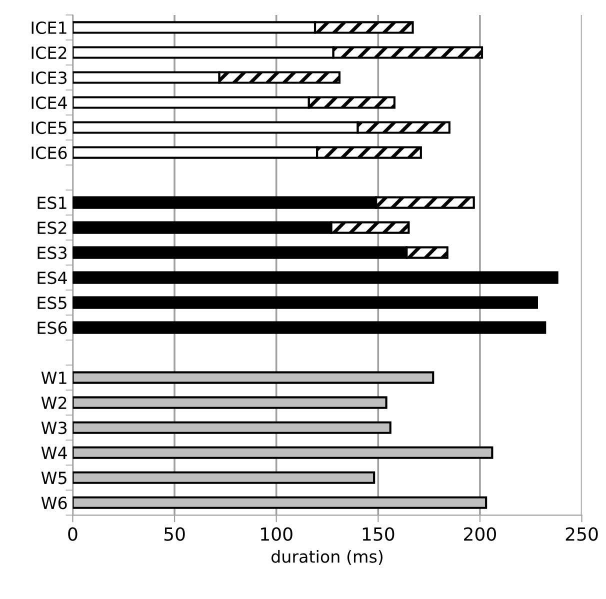  What do you see at coordinates (52, 328) in the screenshot?
I see `y-tick-label: ES6` at bounding box center [52, 328].